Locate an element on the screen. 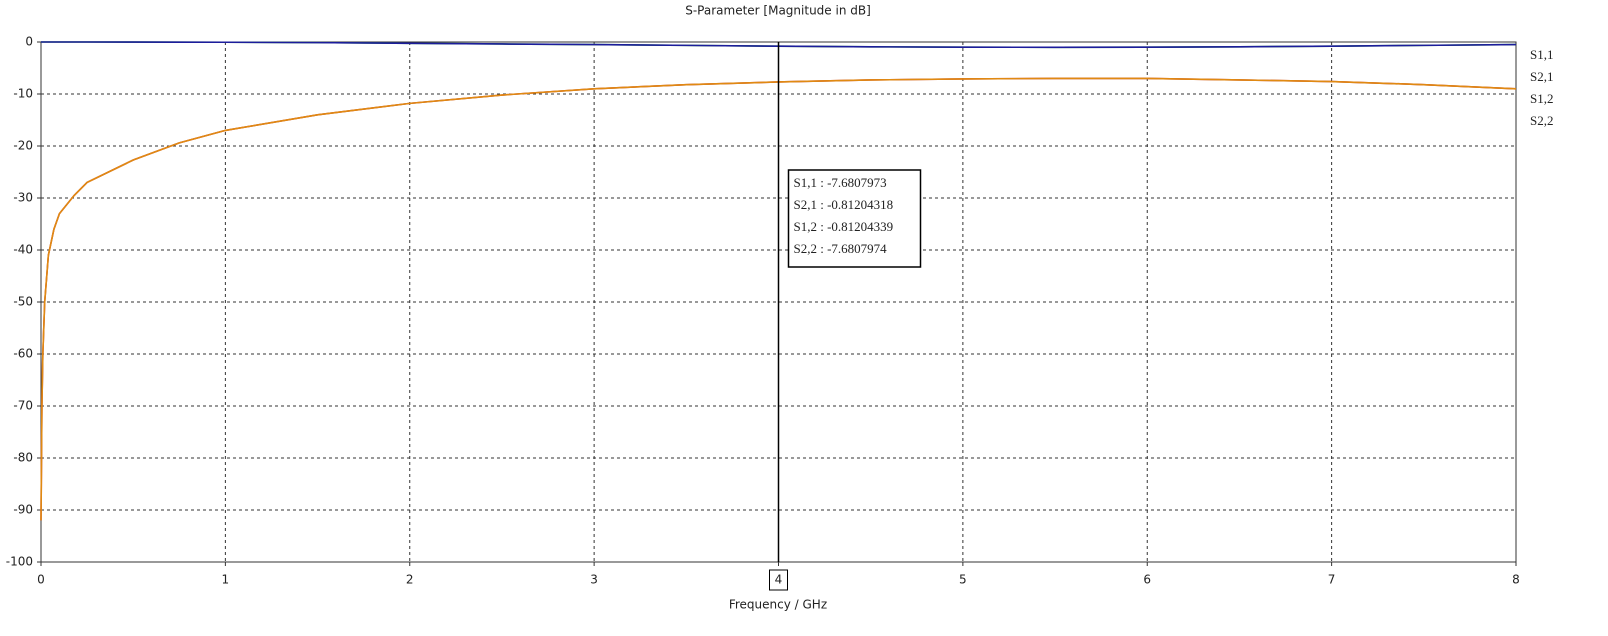 This screenshot has width=1608, height=636. x-tick-label: 6 is located at coordinates (1147, 580).